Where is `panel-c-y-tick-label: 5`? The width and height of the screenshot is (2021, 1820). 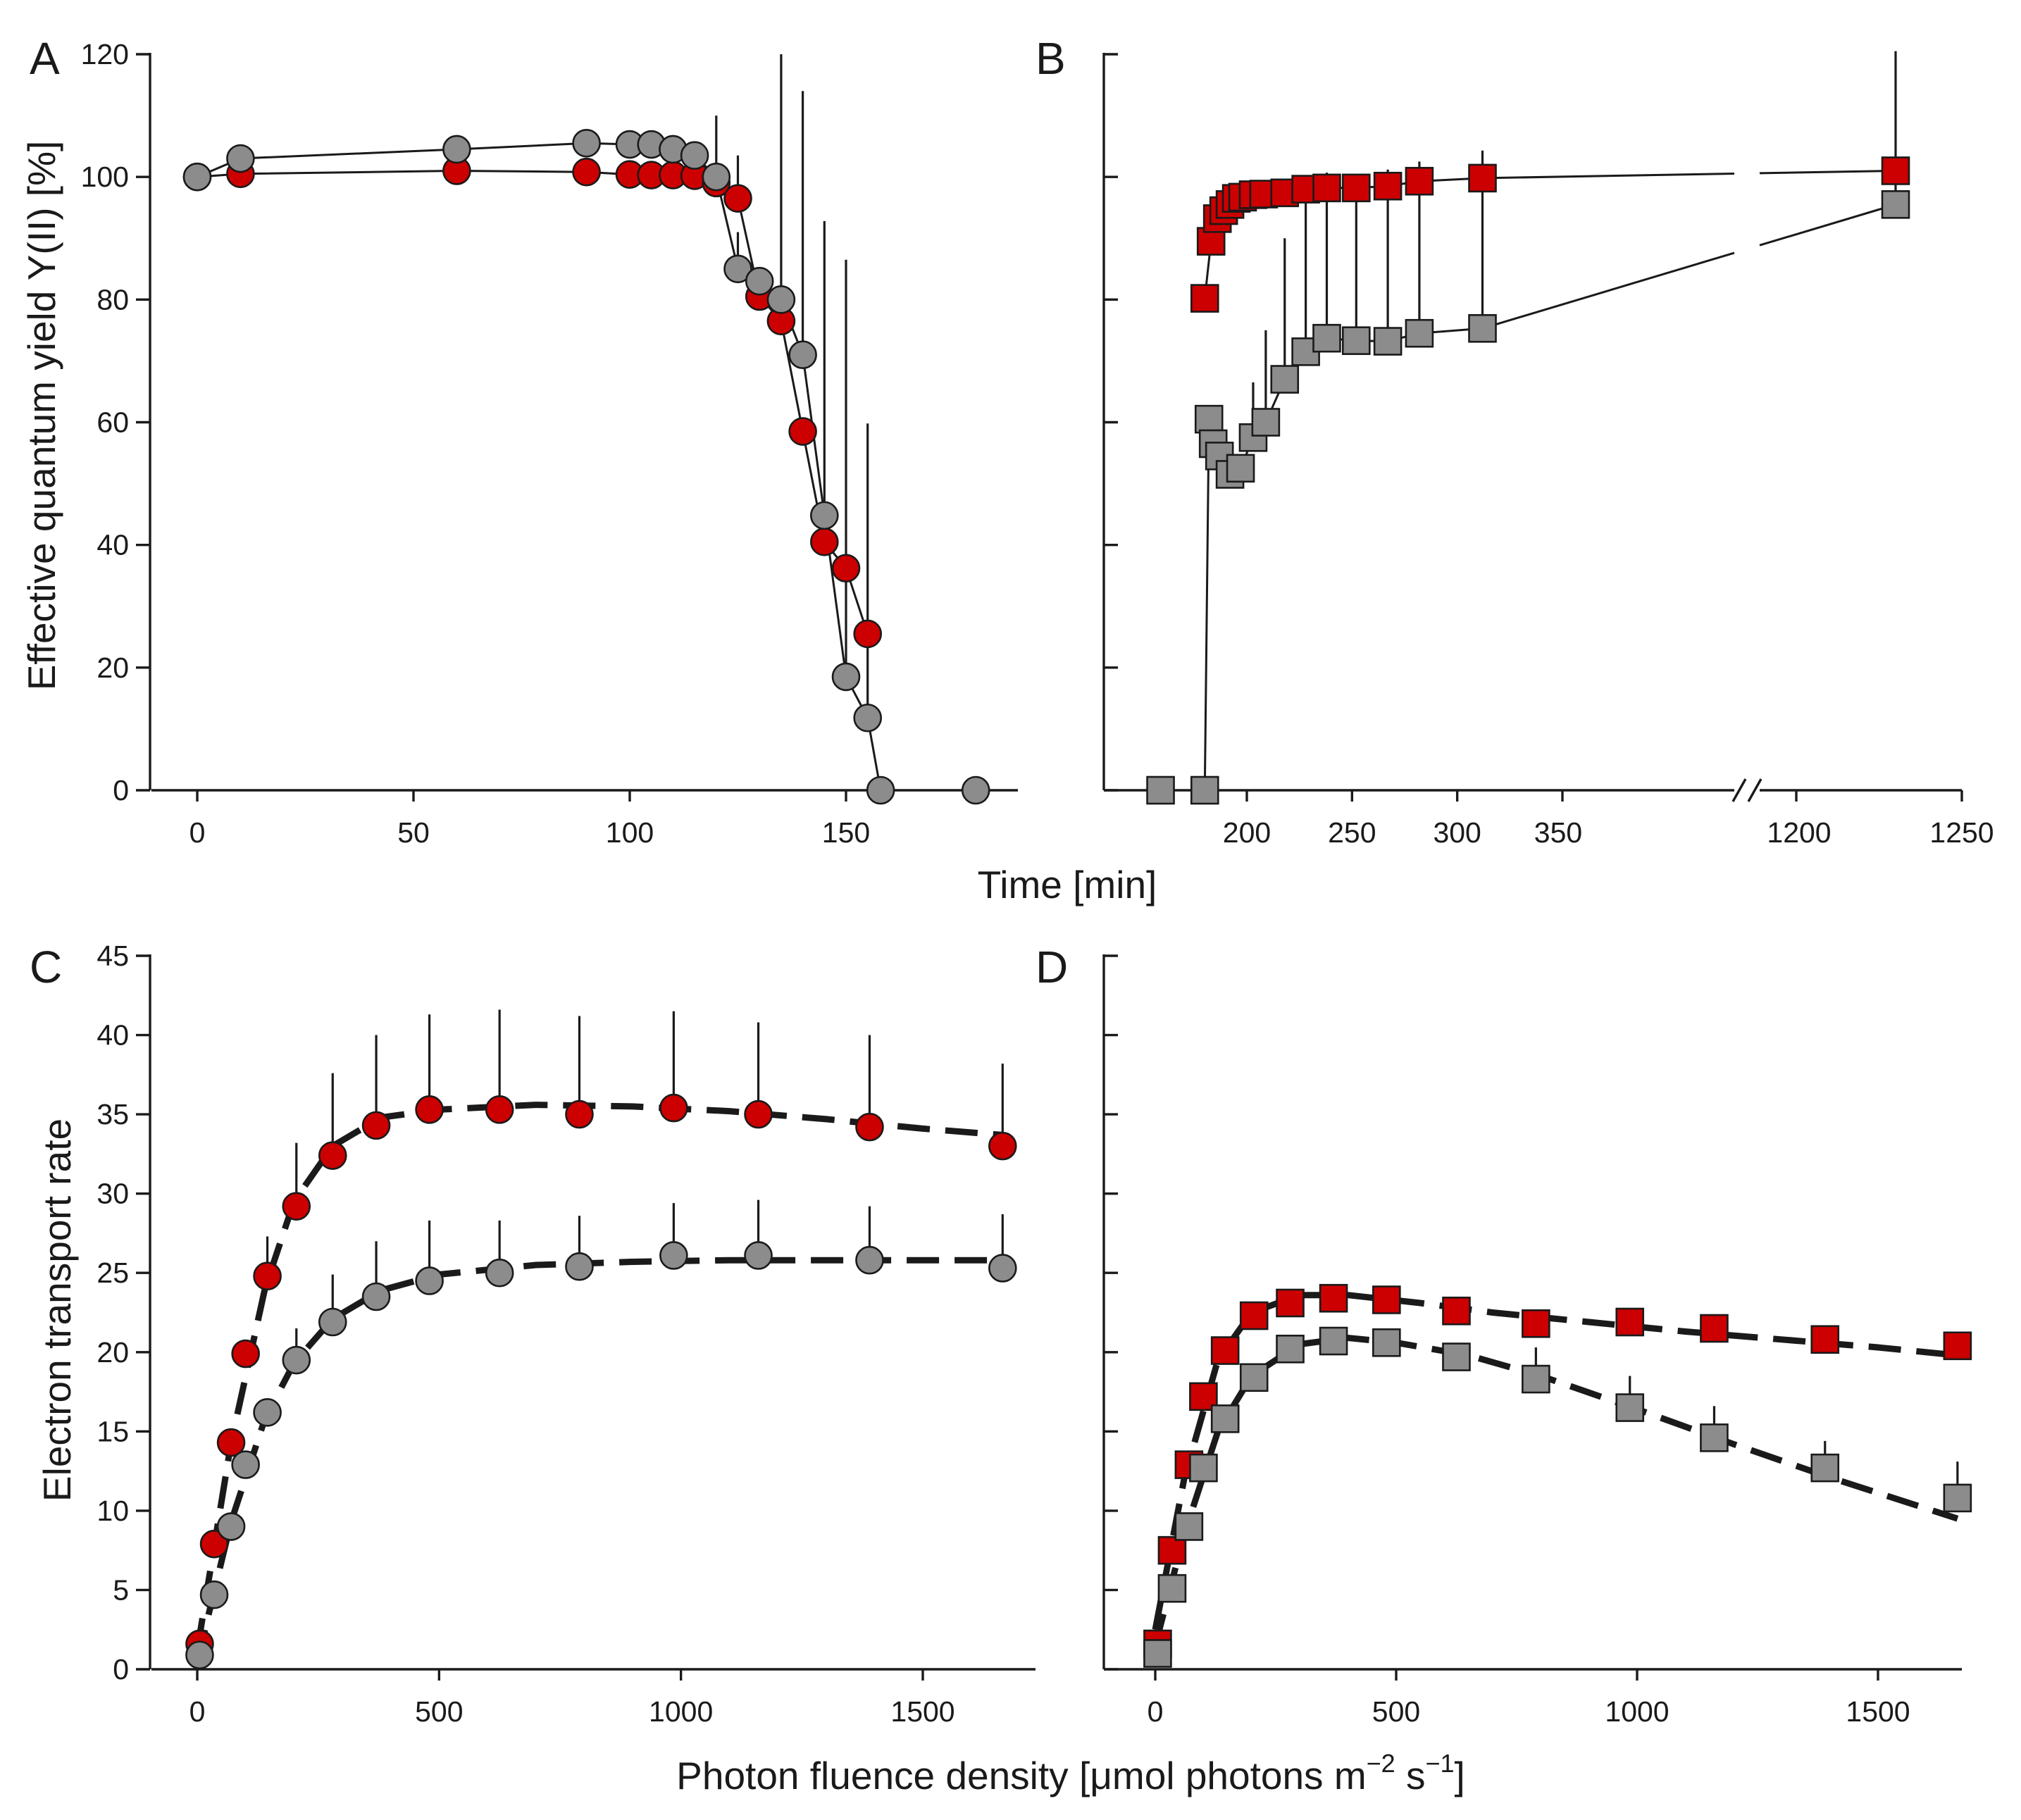
panel-c-y-tick-label: 5 is located at coordinates (121, 1590).